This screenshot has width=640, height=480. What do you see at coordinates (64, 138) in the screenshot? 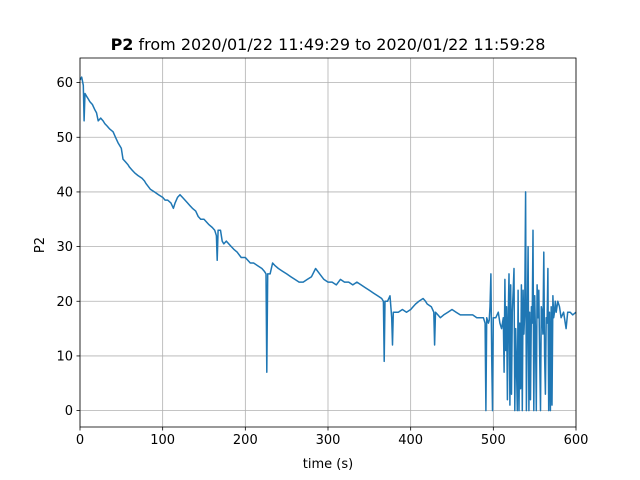
I see `y-tick-label: 50` at bounding box center [64, 138].